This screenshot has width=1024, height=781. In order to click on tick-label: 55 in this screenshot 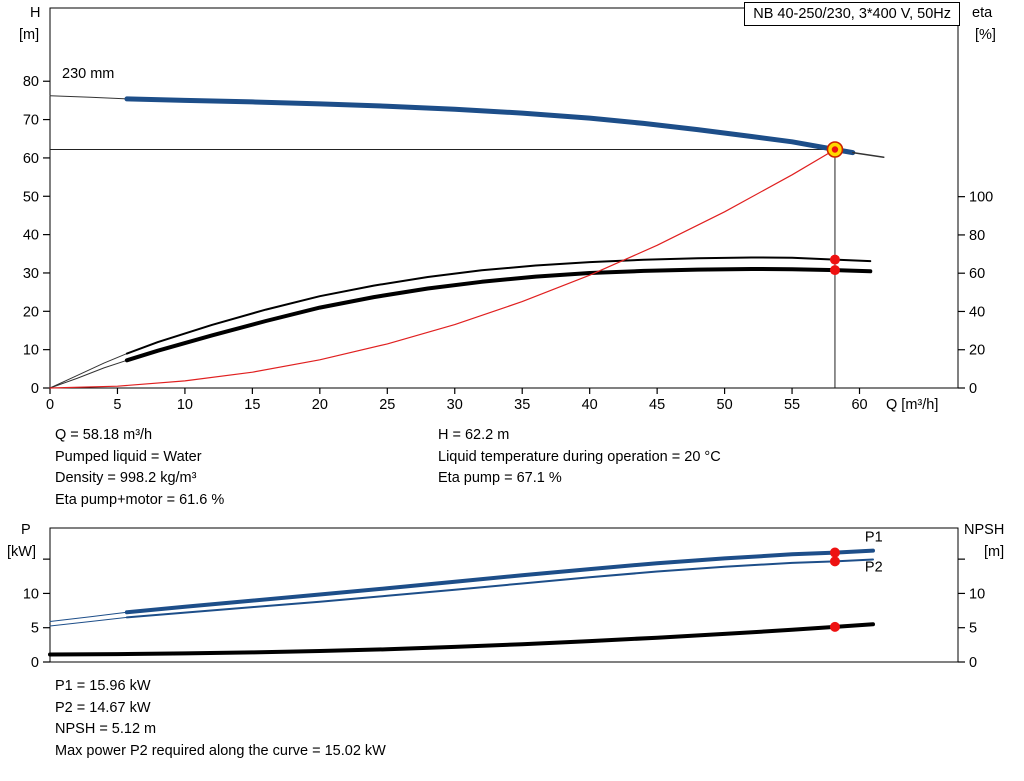, I will do `click(792, 405)`.